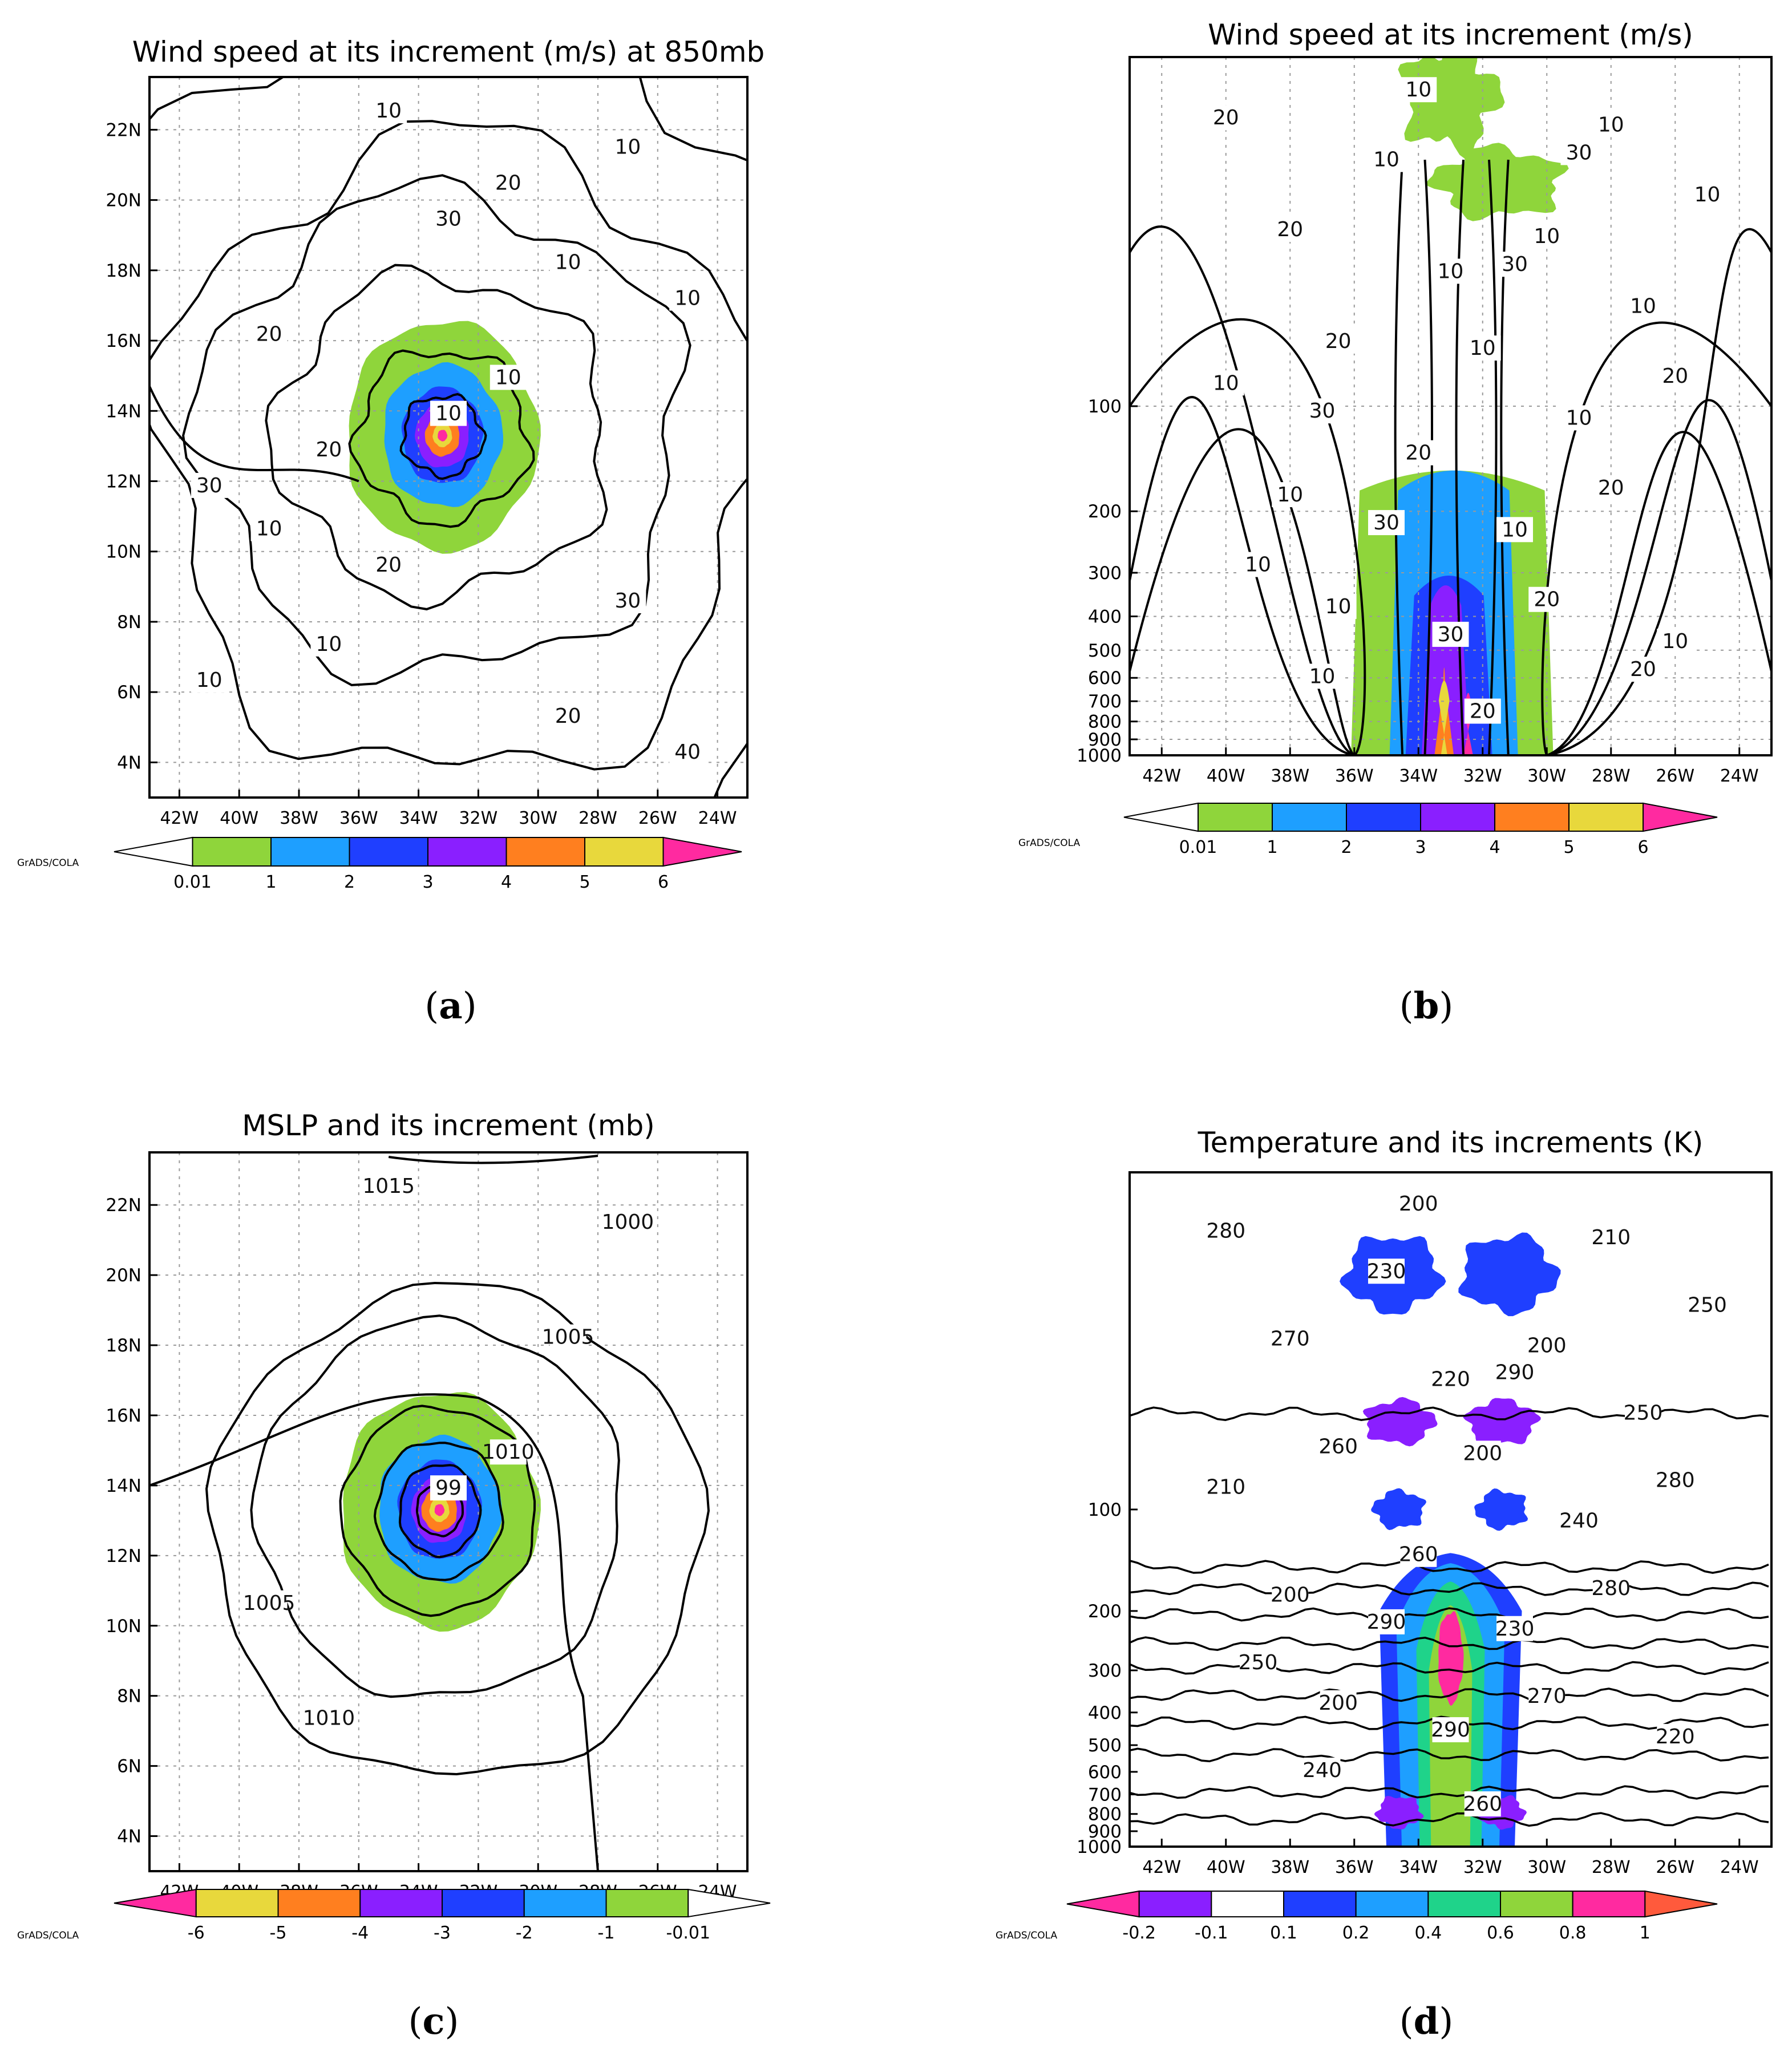  Describe the element at coordinates (1105, 1612) in the screenshot. I see `y-tick-label: 200` at that location.